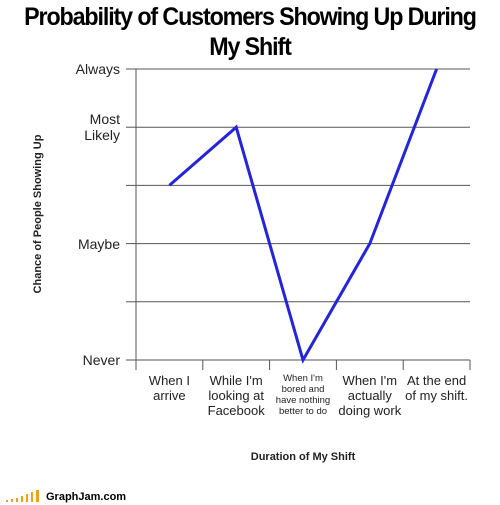 The image size is (500, 505). Describe the element at coordinates (98, 243) in the screenshot. I see `y-tick-label: Maybe` at that location.